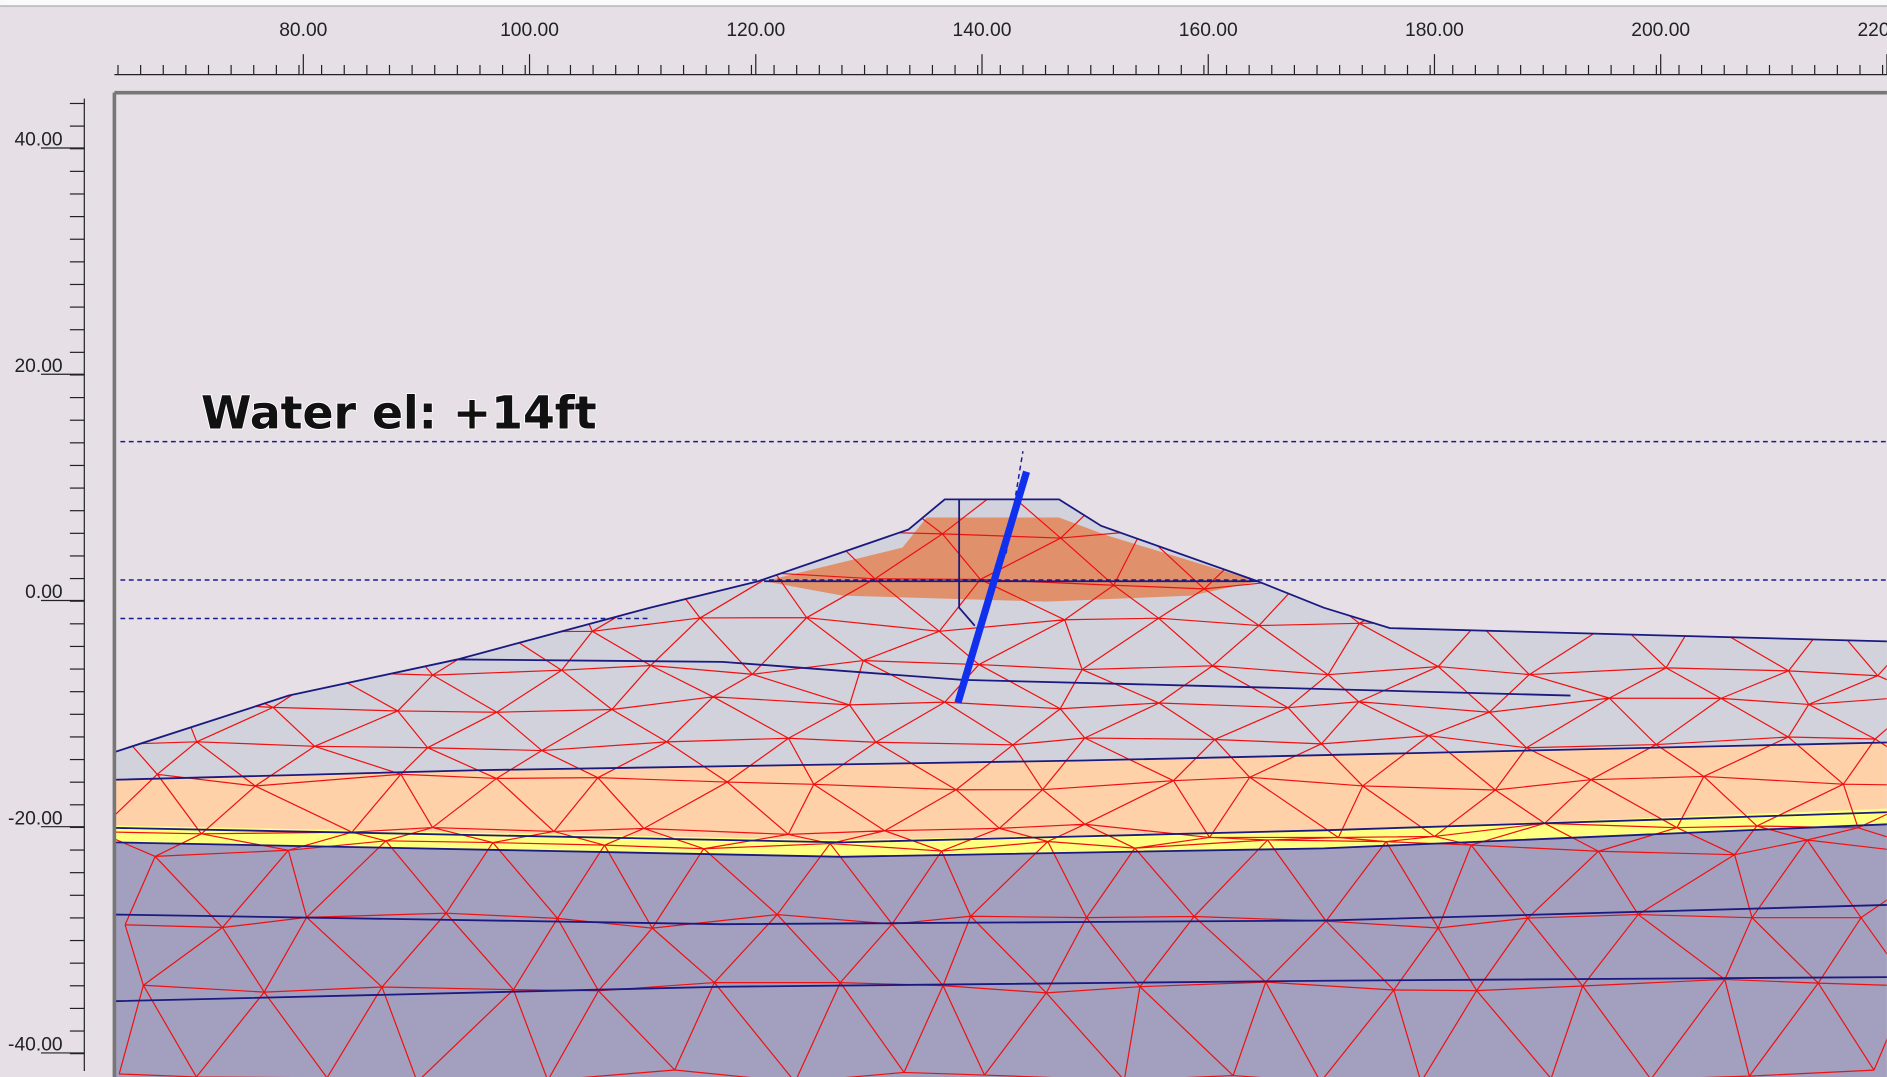 The image size is (1887, 1077). Describe the element at coordinates (755, 30) in the screenshot. I see `x-tick-label: 120.00` at that location.